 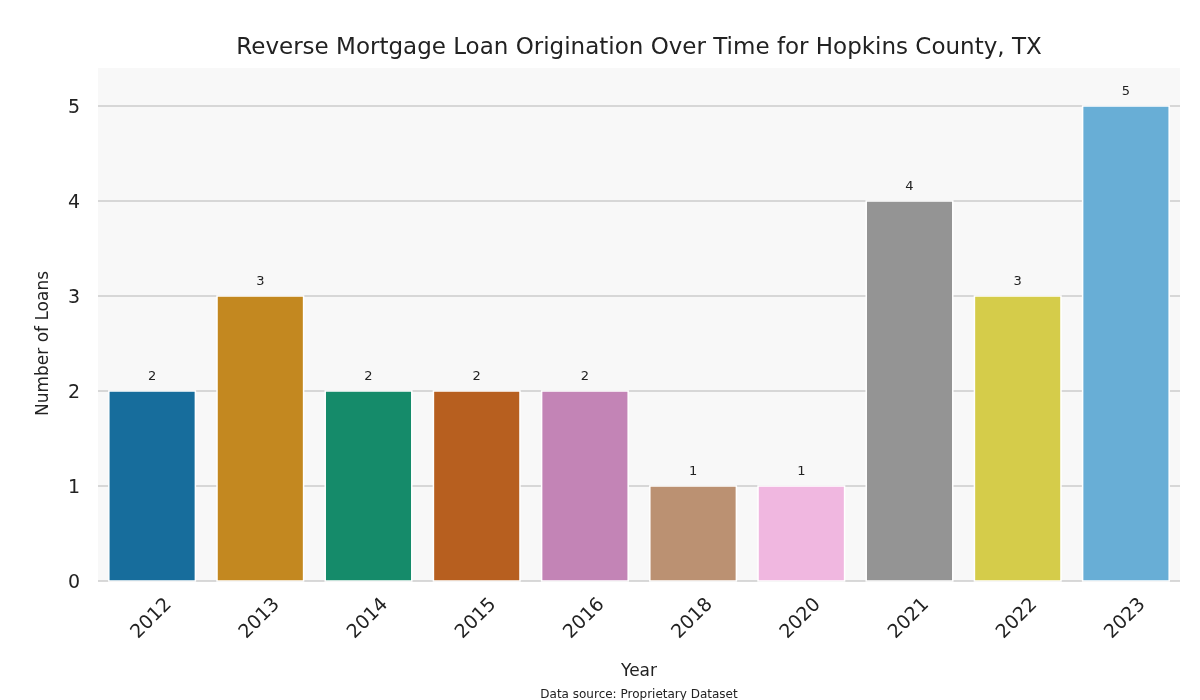 What do you see at coordinates (73, 485) in the screenshot?
I see `y-tick-label: 1` at bounding box center [73, 485].